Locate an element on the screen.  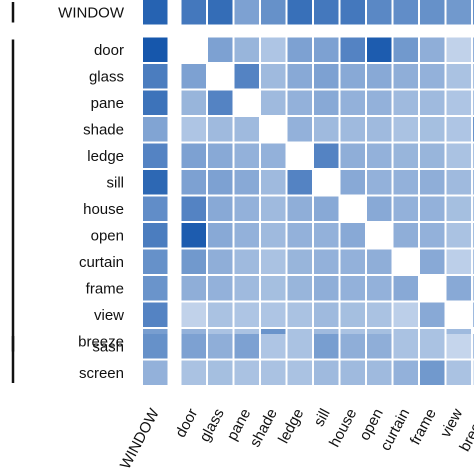
cell-curtain-glass is located at coordinates (220, 261).